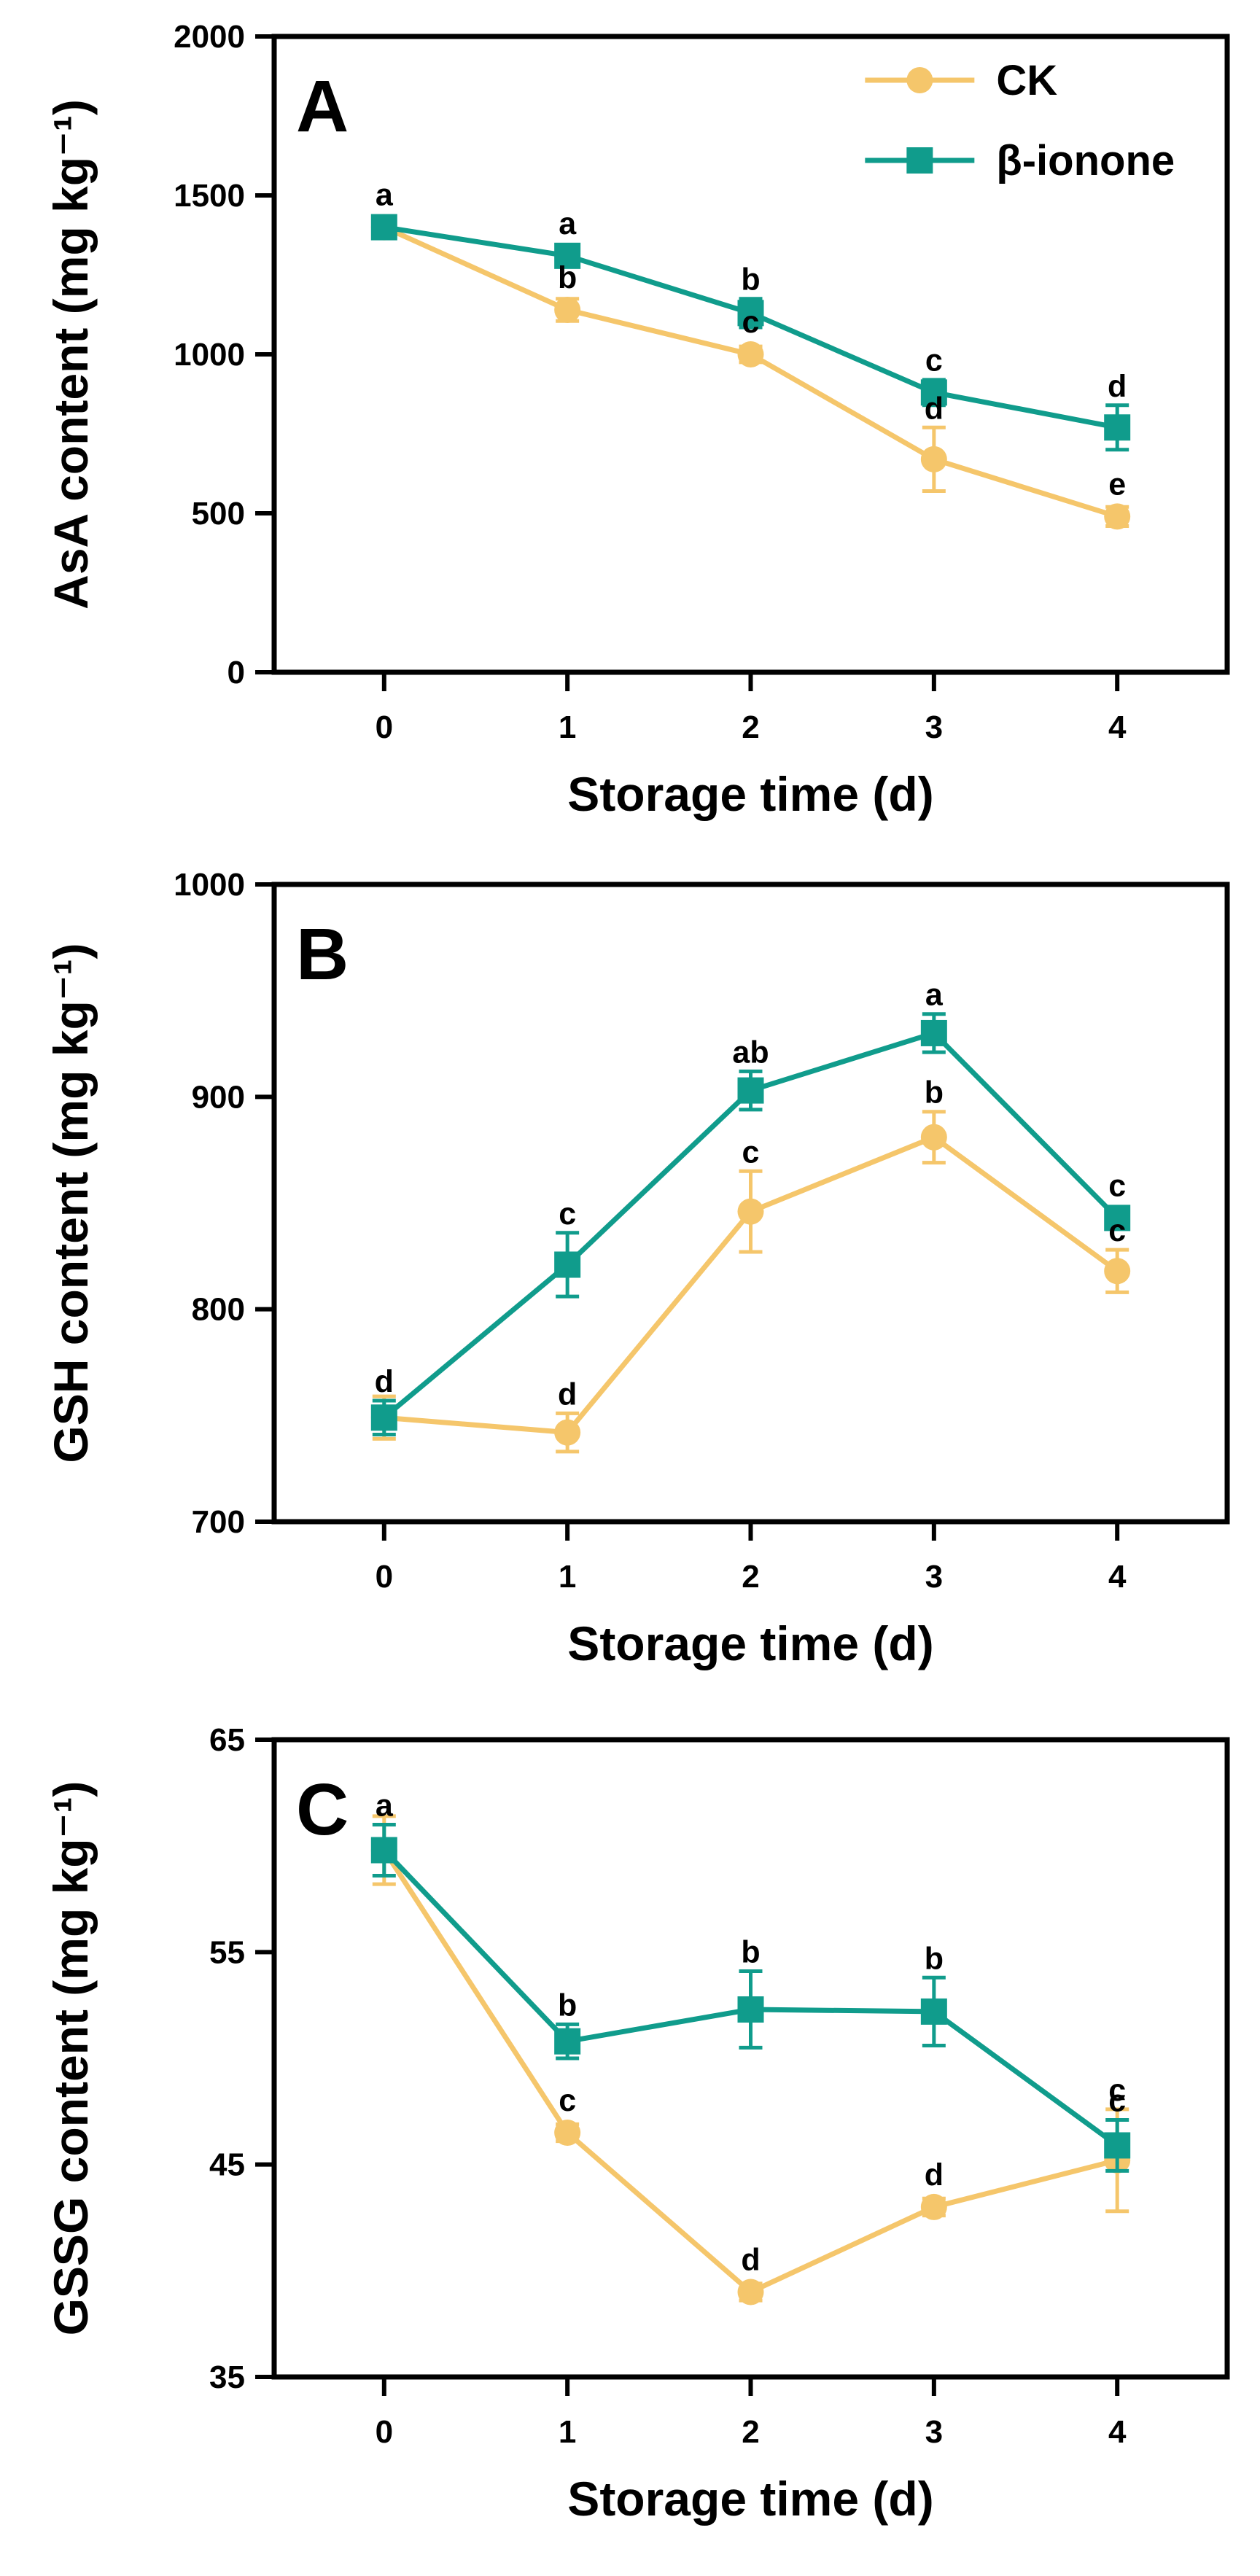 This screenshot has width=1260, height=2576. What do you see at coordinates (218, 514) in the screenshot?
I see `y-tick-label: 500` at bounding box center [218, 514].